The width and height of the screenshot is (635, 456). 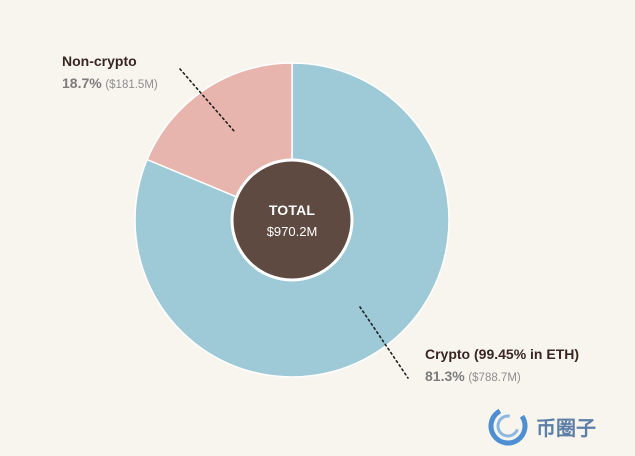 What do you see at coordinates (502, 354) in the screenshot?
I see `crypto-label-title: Crypto (99.45% in ETH)` at bounding box center [502, 354].